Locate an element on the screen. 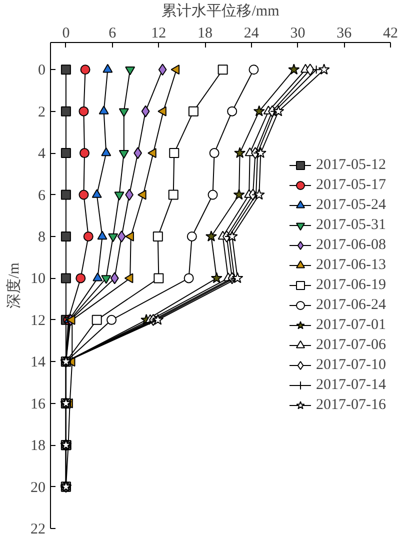 The image size is (400, 536). y-tick-label: 4 is located at coordinates (42, 154).